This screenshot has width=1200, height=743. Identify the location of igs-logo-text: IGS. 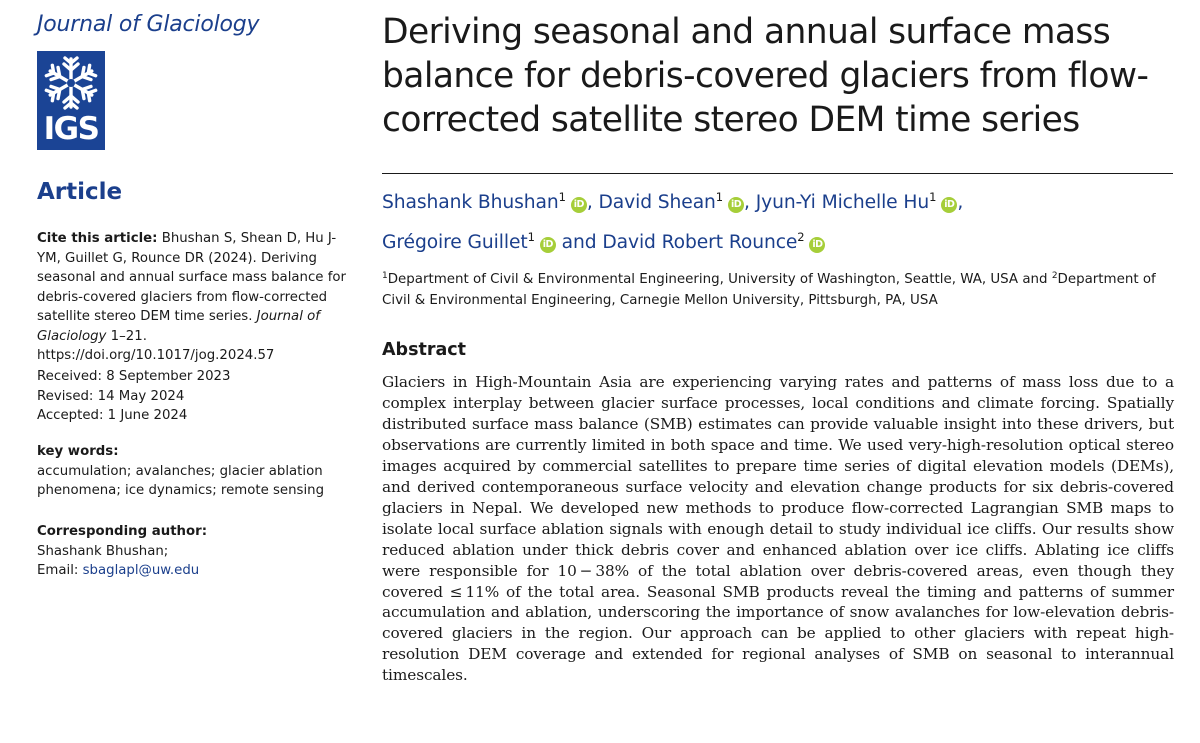
(71, 129).